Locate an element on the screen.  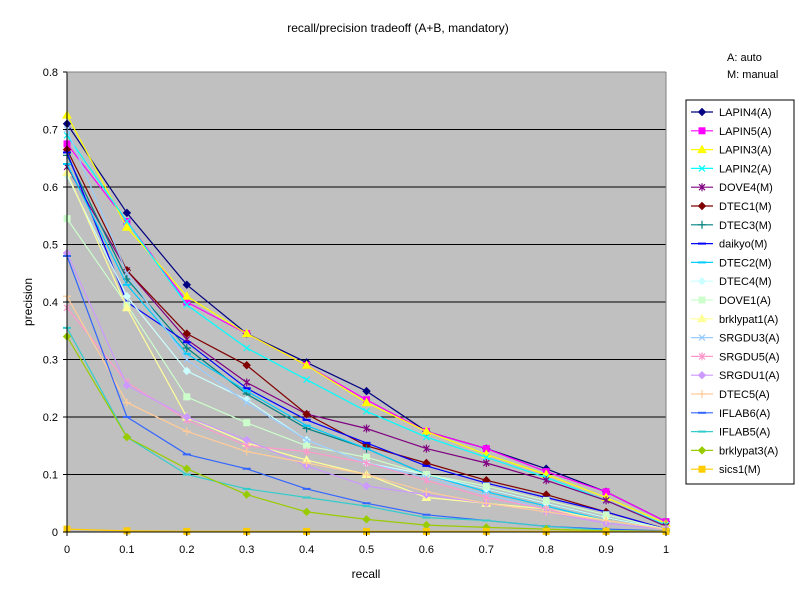
legend-entry: SRGDU1(A) is located at coordinates (735, 376).